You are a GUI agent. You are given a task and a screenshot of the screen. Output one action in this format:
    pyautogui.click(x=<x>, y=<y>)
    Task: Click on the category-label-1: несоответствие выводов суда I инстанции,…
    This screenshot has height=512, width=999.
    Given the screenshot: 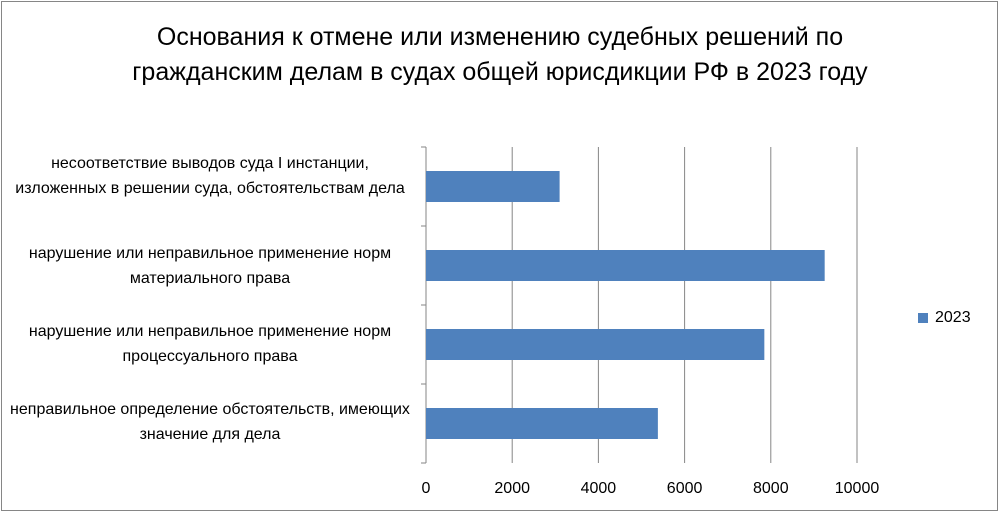 What is the action you would take?
    pyautogui.click(x=210, y=176)
    